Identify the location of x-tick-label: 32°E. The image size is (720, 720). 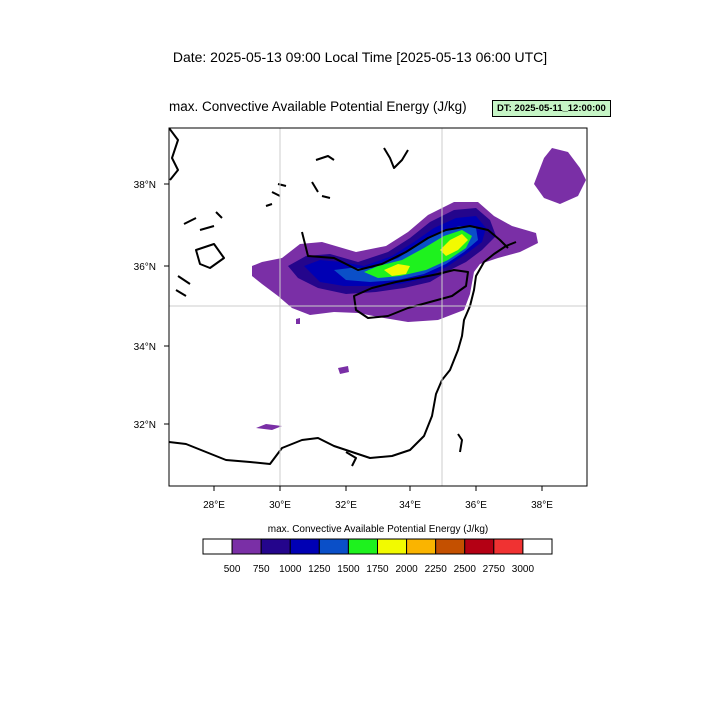
(346, 505).